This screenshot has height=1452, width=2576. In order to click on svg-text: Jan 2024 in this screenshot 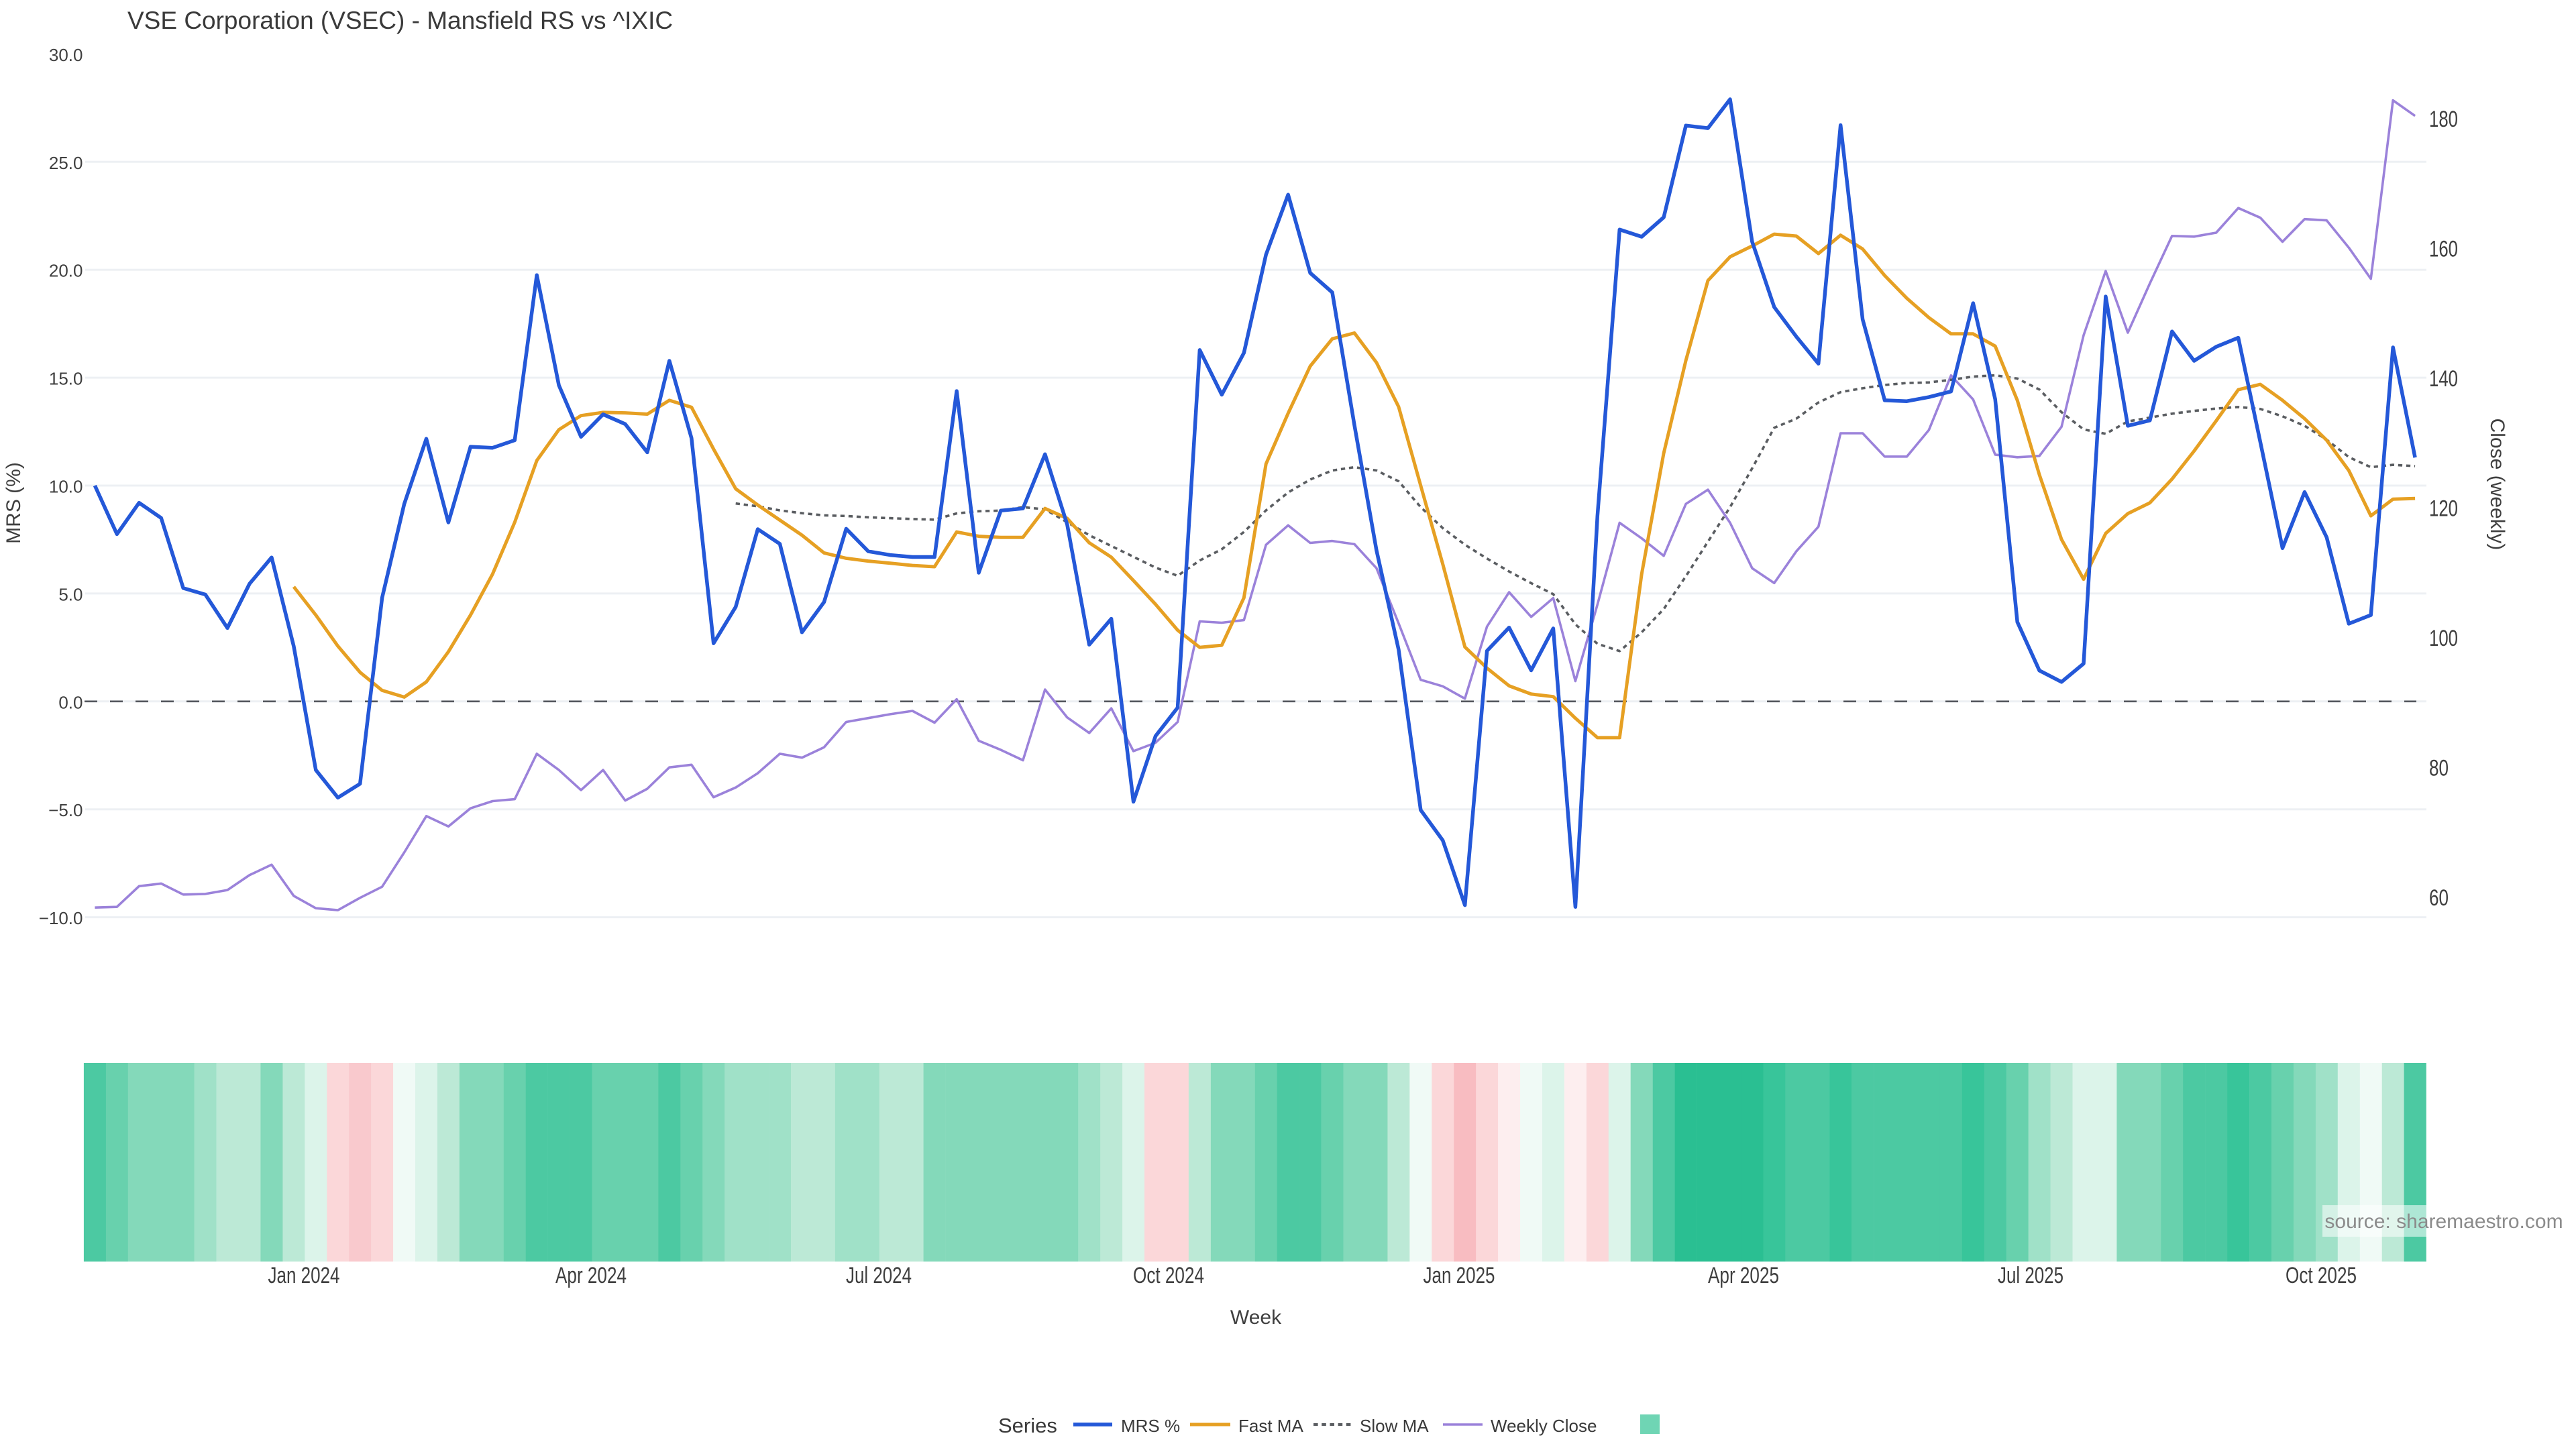, I will do `click(304, 1275)`.